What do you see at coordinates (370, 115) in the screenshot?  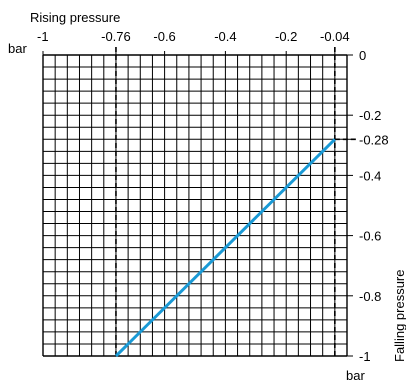 I see `y-tick-label: -0.2` at bounding box center [370, 115].